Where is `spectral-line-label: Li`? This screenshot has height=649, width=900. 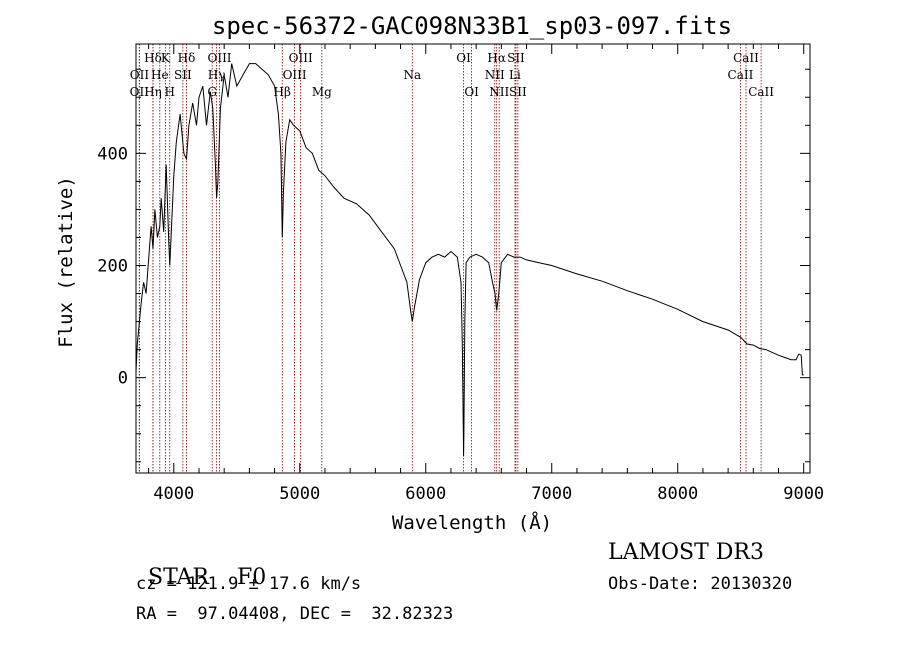
spectral-line-label: Li is located at coordinates (515, 75).